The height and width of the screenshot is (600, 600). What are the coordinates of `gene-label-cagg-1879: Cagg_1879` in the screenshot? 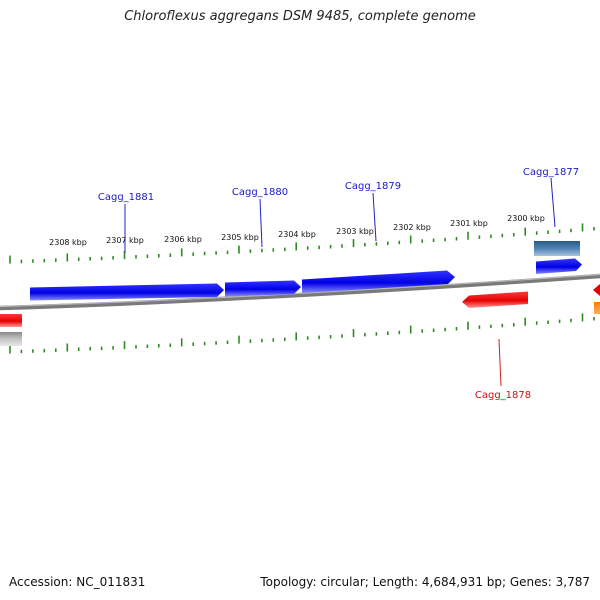 It's located at (373, 186).